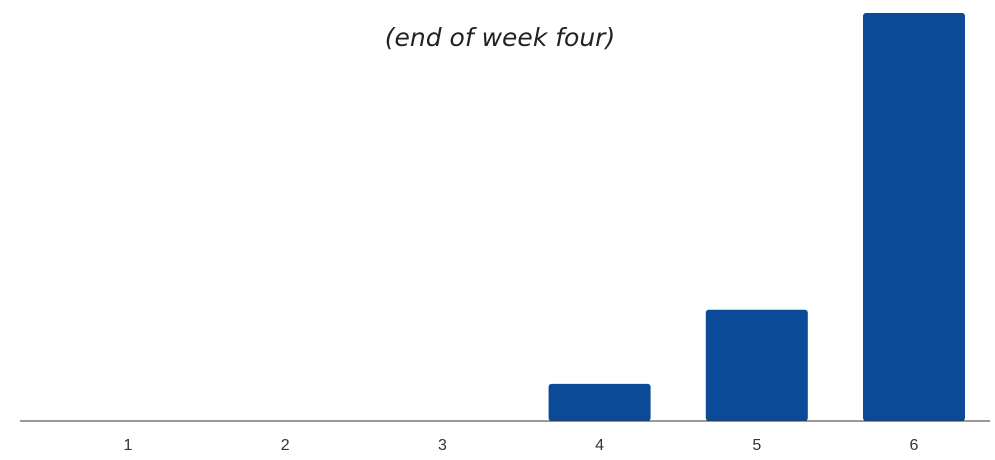 This screenshot has width=995, height=460. I want to click on x-tick-label-6: 6, so click(914, 445).